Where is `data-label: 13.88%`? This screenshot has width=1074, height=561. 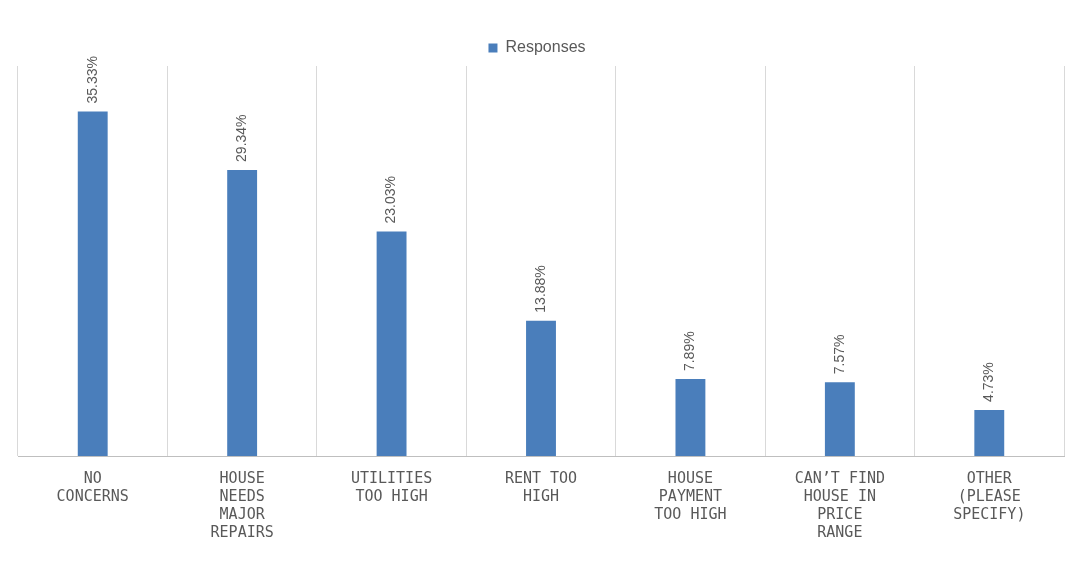 data-label: 13.88% is located at coordinates (539, 289).